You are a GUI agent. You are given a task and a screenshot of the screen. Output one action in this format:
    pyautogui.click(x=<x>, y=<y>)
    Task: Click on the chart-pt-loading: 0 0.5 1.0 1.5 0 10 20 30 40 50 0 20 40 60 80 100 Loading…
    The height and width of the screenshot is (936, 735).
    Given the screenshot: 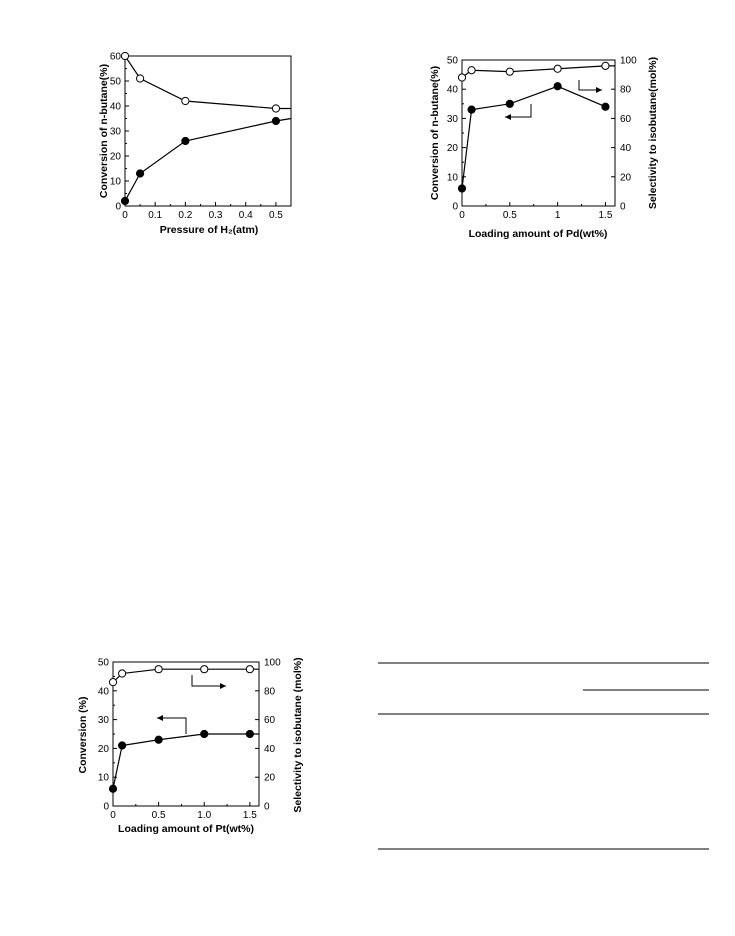 What is the action you would take?
    pyautogui.click(x=190, y=746)
    